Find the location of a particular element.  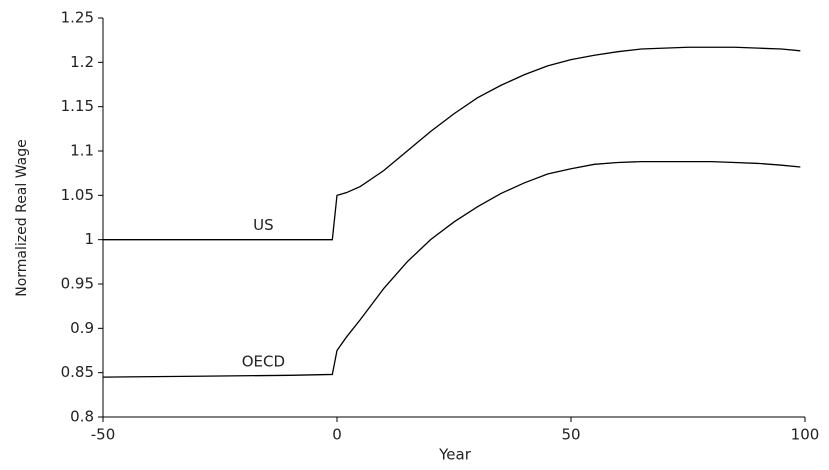

y-tick-label: 1 is located at coordinates (89, 239).